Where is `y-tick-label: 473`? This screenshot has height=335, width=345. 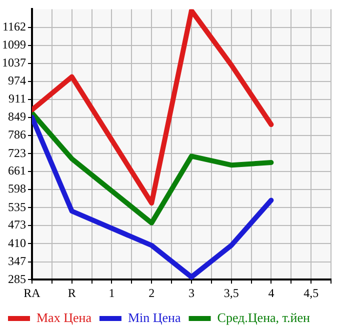
y-tick-label: 473 is located at coordinates (17, 225).